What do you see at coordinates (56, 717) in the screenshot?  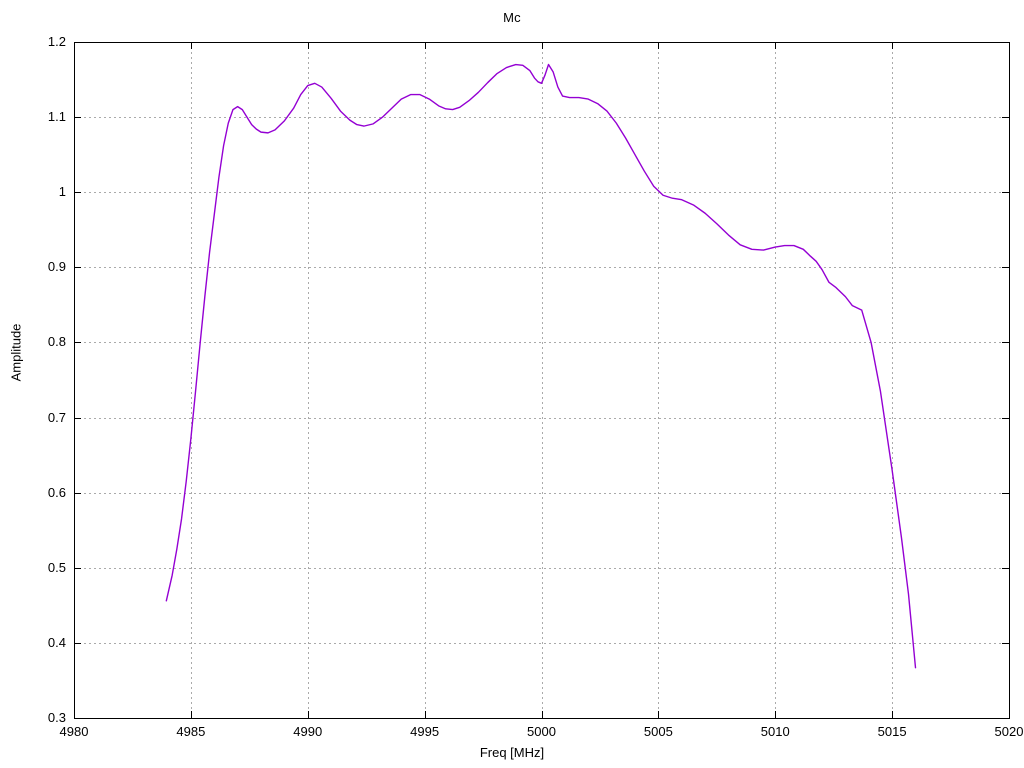 I see `y-tick-label: 0.3` at bounding box center [56, 717].